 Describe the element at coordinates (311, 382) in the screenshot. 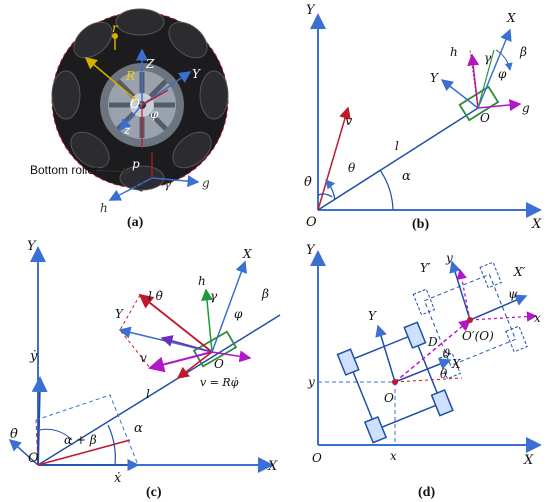

I see `d-label-yI: y` at that location.